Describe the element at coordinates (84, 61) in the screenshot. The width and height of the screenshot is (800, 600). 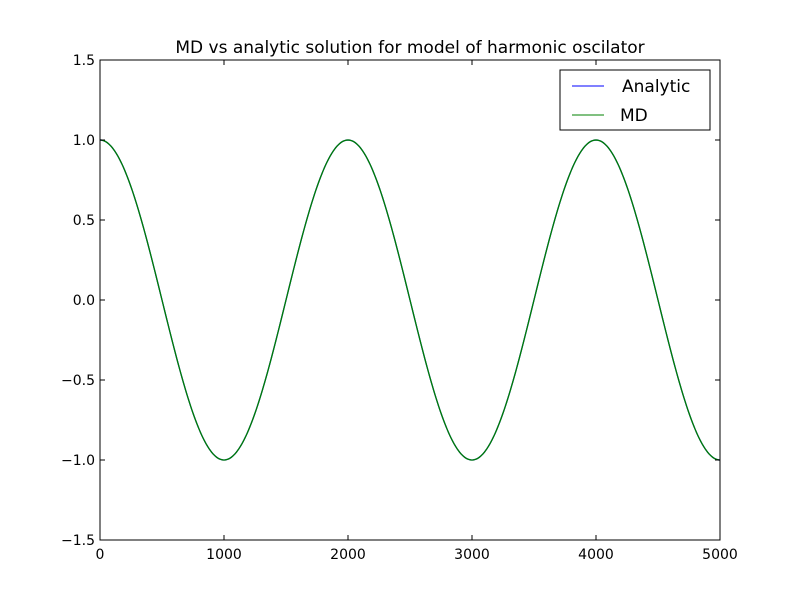
I see `y-tick-label: 1.5` at that location.